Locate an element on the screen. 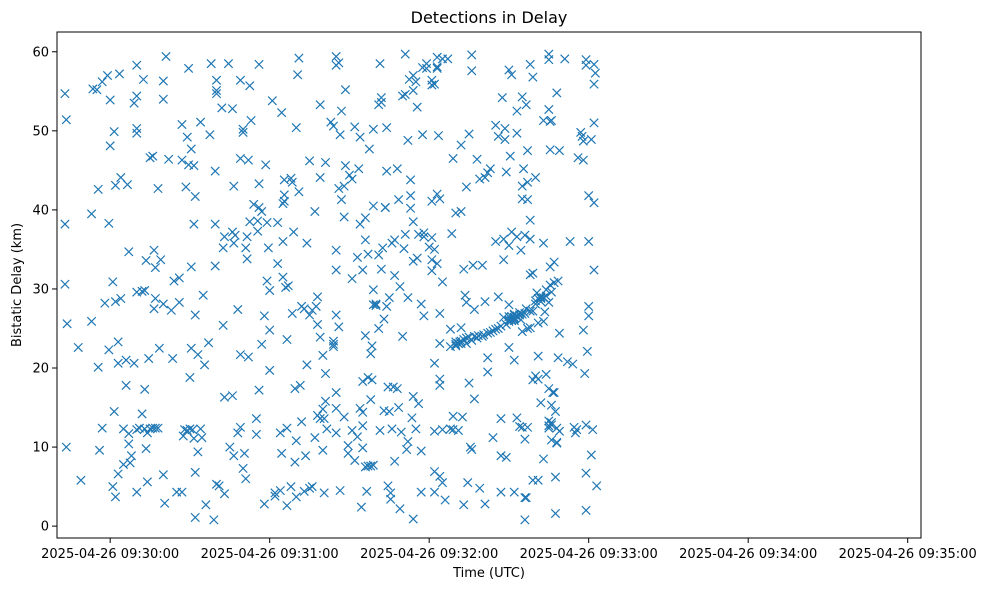 The height and width of the screenshot is (590, 988). y-tick-label: 10 is located at coordinates (40, 448).